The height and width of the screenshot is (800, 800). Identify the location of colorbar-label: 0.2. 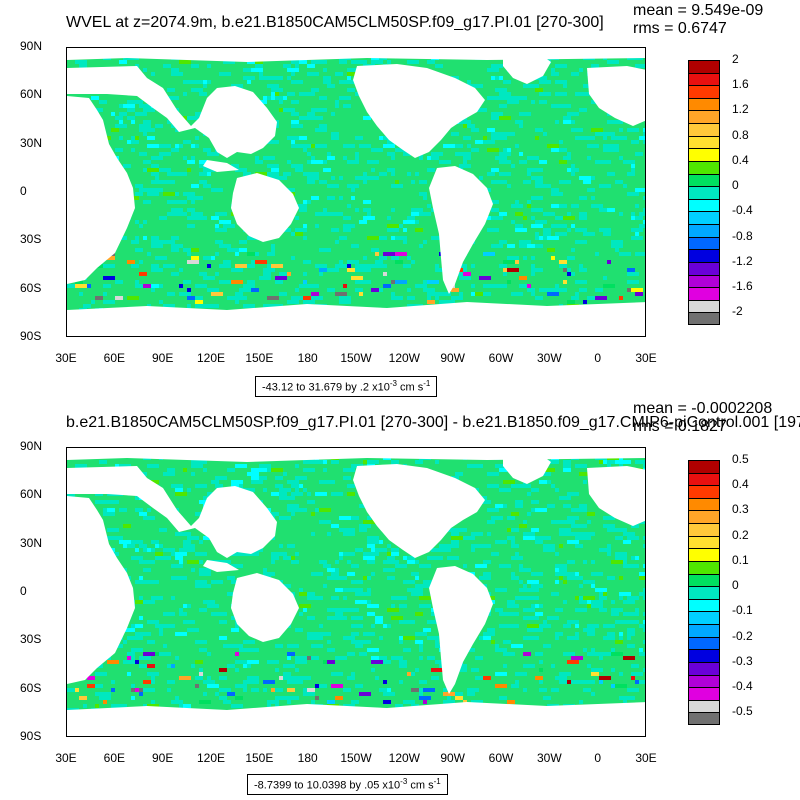
(740, 534).